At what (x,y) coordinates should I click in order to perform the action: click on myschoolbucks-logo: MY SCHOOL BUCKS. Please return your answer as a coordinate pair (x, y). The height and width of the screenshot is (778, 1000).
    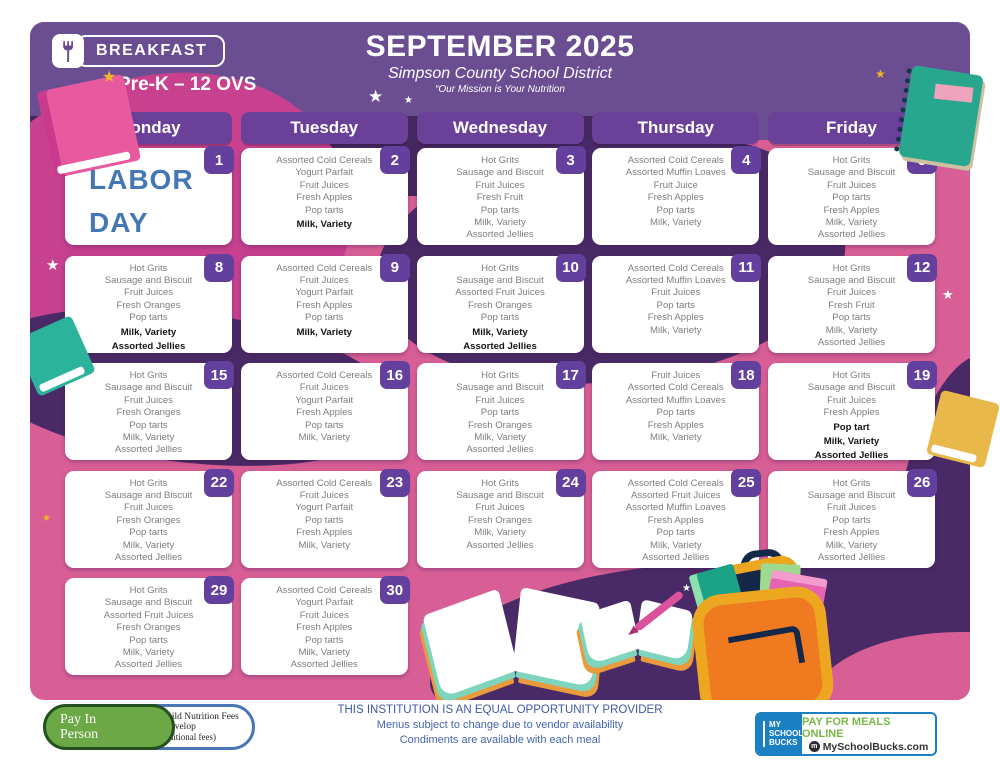
    Looking at the image, I should click on (780, 734).